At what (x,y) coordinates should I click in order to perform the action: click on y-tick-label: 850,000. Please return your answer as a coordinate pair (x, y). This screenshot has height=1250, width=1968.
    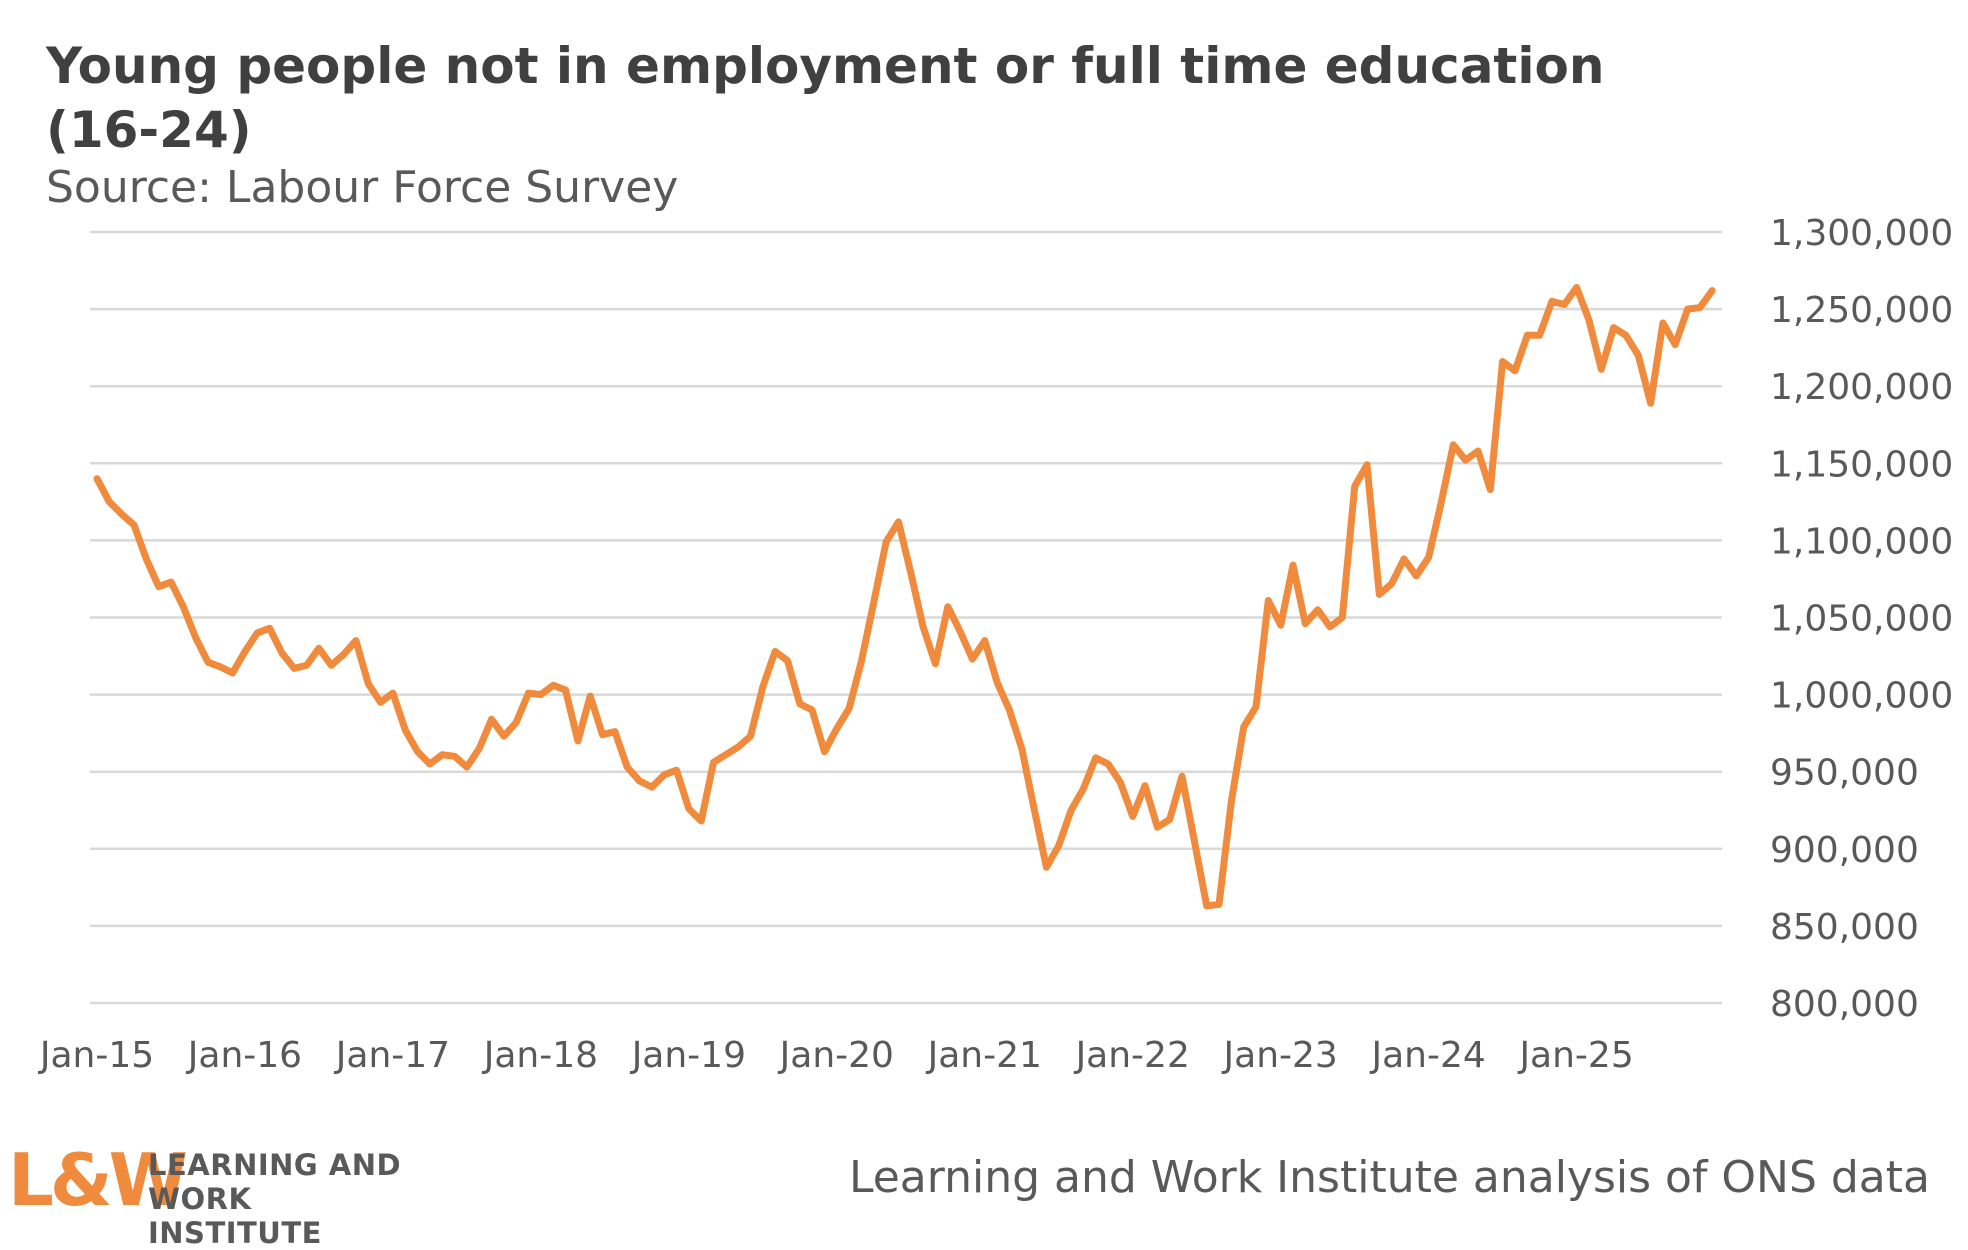
    Looking at the image, I should click on (1844, 927).